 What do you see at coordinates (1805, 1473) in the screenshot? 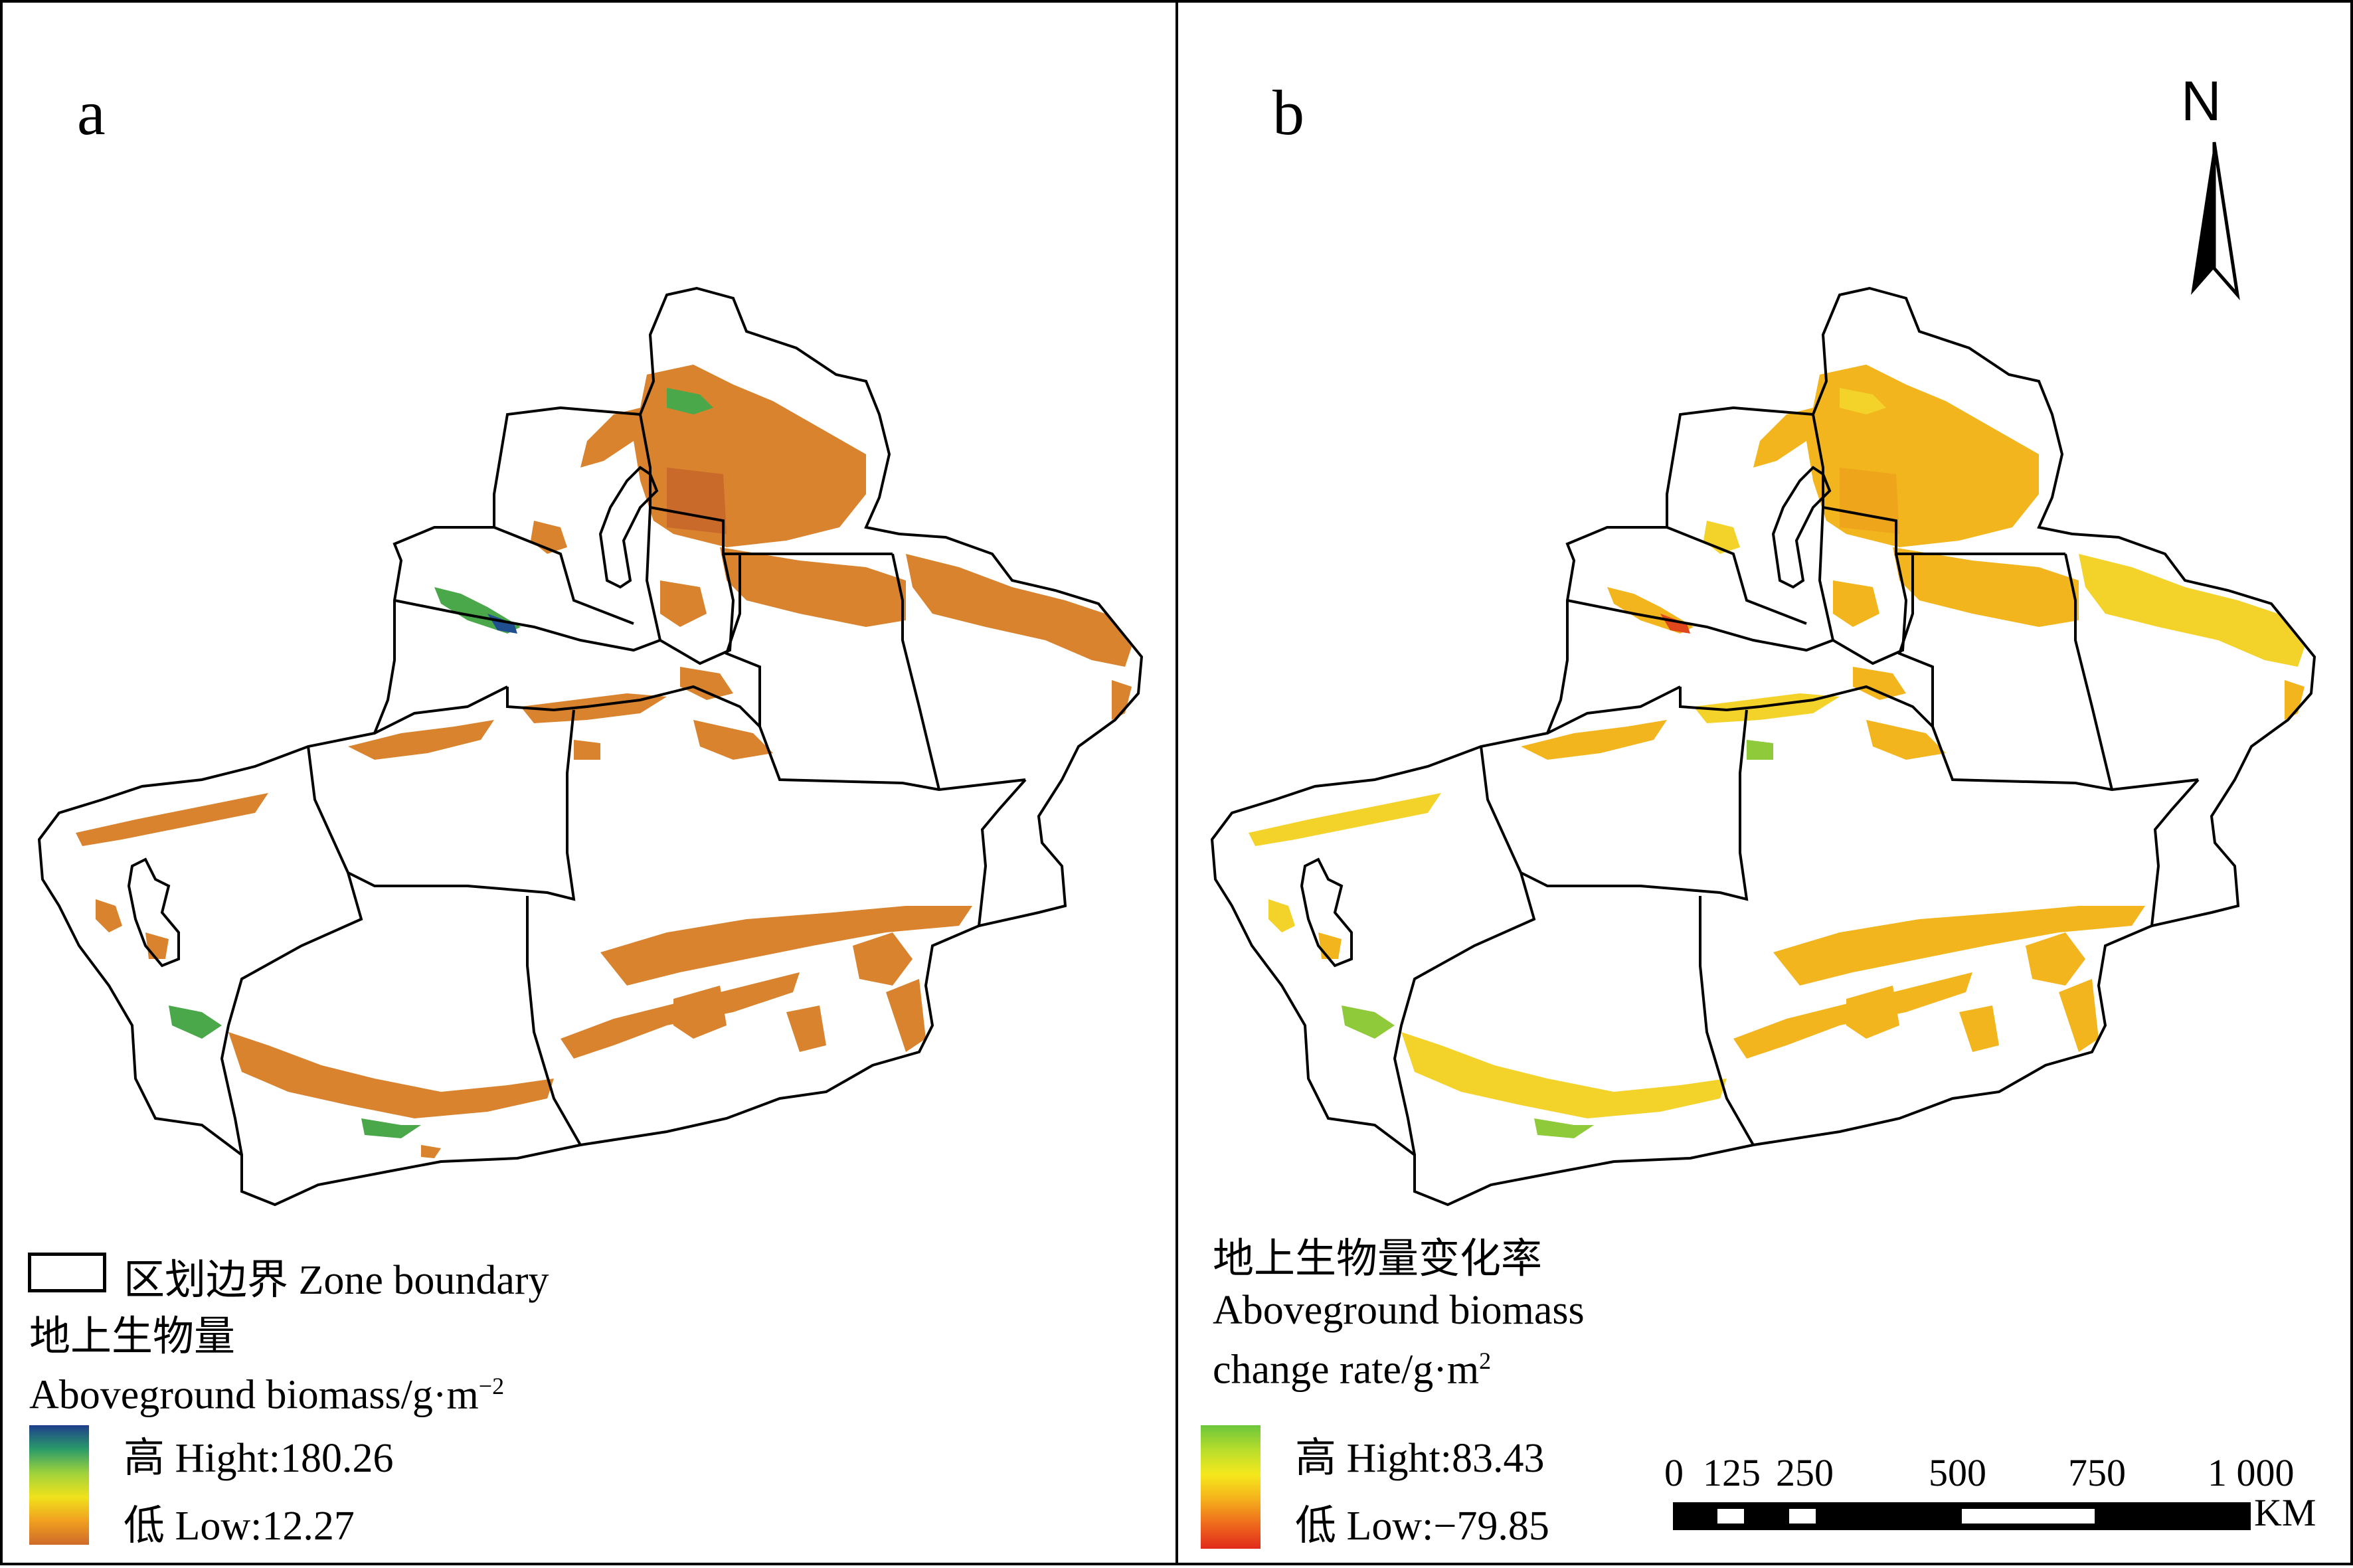
I see `scale-tick-label: 250` at bounding box center [1805, 1473].